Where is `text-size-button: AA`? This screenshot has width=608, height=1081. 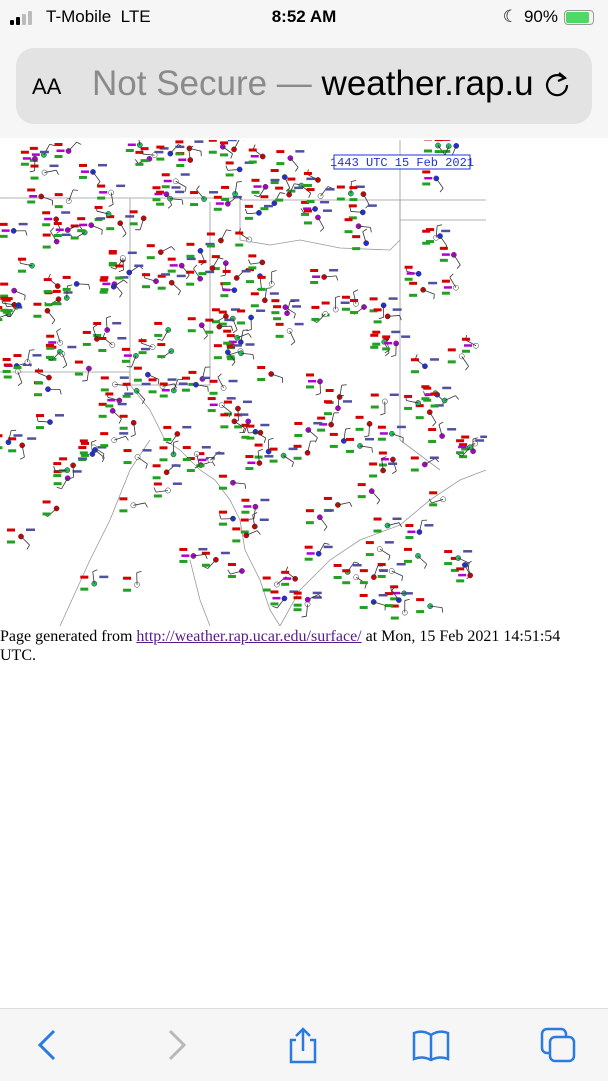 text-size-button: AA is located at coordinates (46, 87).